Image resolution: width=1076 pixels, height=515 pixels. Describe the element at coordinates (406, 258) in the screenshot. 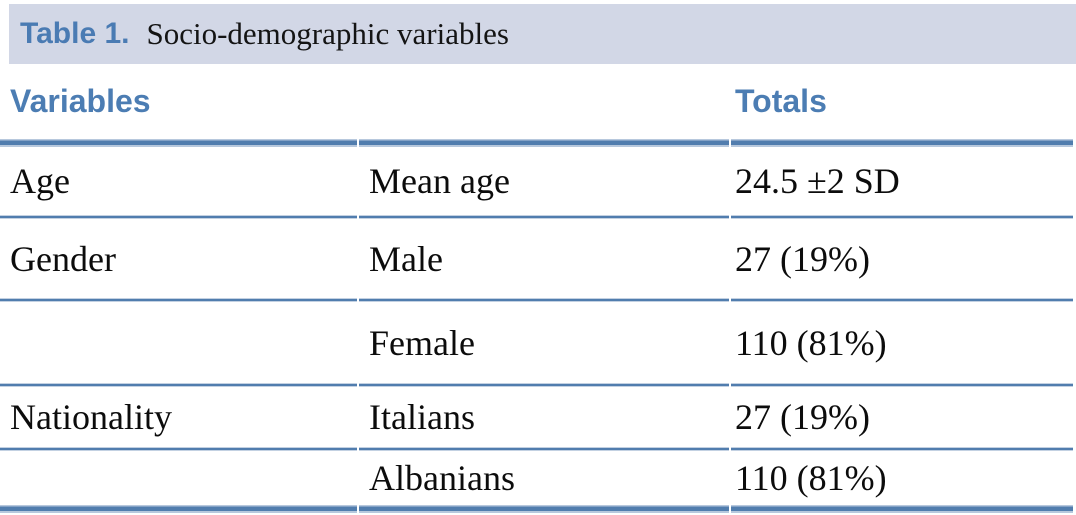

I see `cell-category: Male` at that location.